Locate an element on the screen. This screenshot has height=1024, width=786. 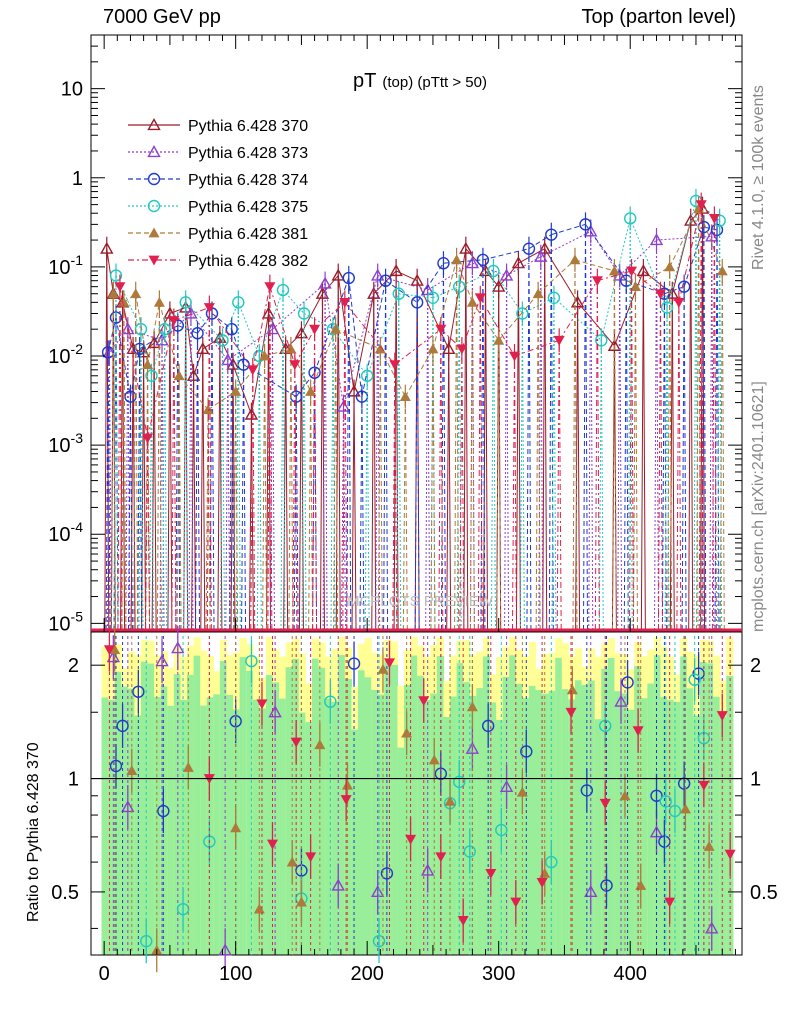
legend-label: Pythia 6.428 370 is located at coordinates (248, 126).